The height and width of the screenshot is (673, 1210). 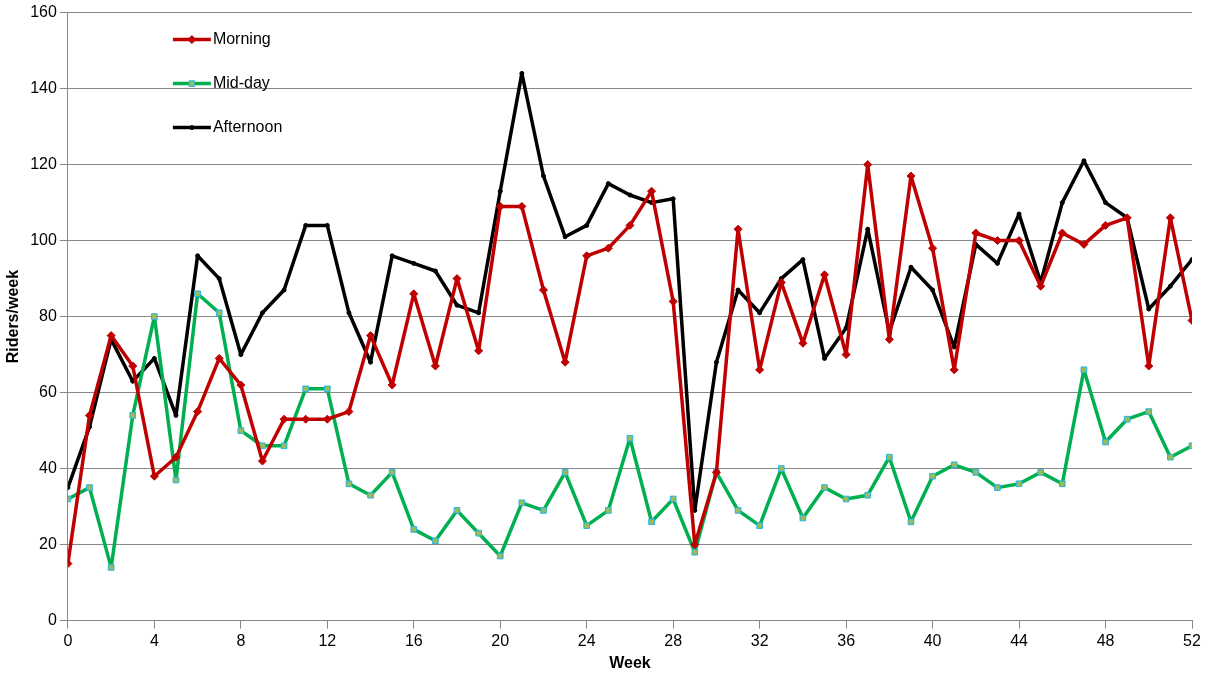 What do you see at coordinates (673, 640) in the screenshot?
I see `x-tick-label: 28` at bounding box center [673, 640].